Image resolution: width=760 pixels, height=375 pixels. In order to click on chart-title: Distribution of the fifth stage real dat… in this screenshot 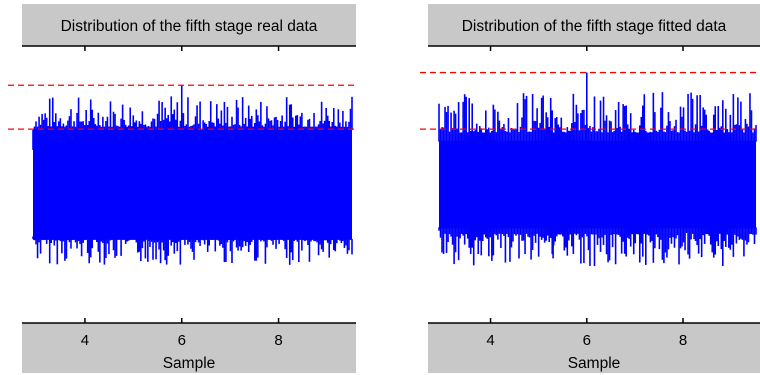, I will do `click(189, 26)`.